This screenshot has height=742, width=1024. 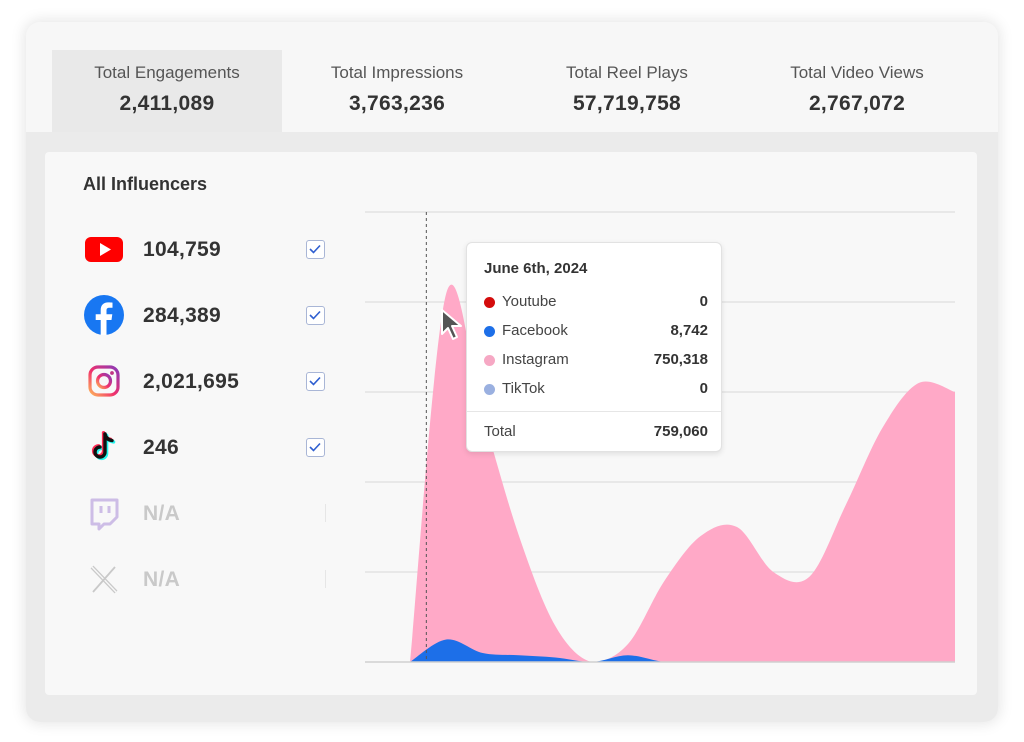 I want to click on tooltip-series-name: Facebook, so click(x=535, y=330).